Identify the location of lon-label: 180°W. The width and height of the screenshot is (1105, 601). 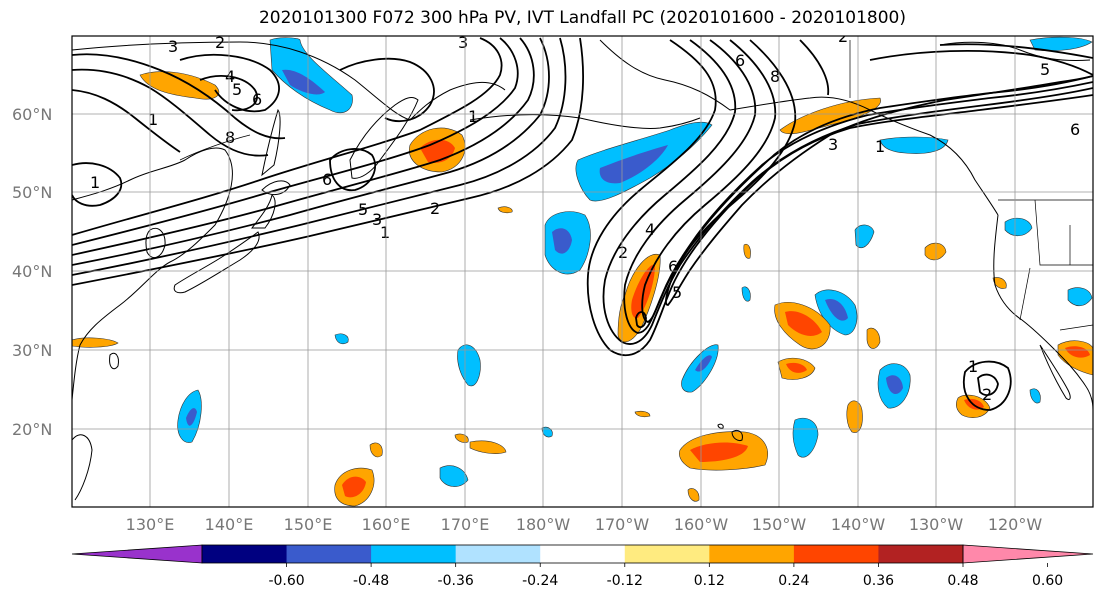
(543, 524).